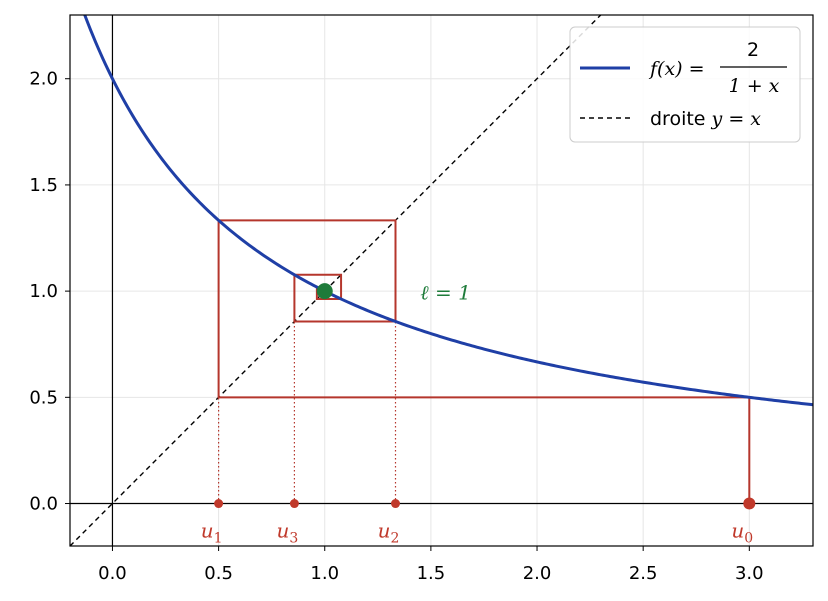 Image resolution: width=828 pixels, height=601 pixels. I want to click on legend-curve-numerator: 2, so click(753, 50).